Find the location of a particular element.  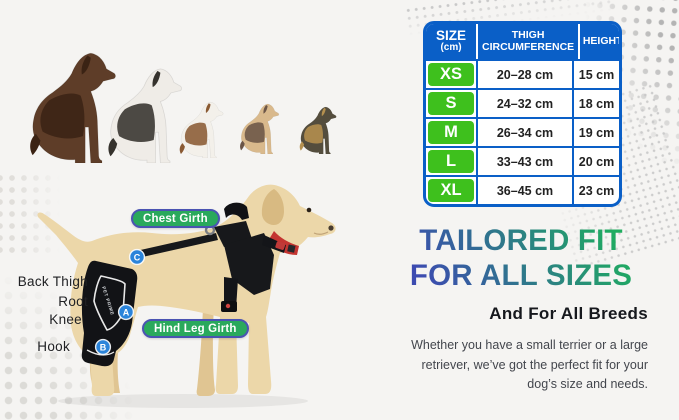

badge-a: A is located at coordinates (126, 312).